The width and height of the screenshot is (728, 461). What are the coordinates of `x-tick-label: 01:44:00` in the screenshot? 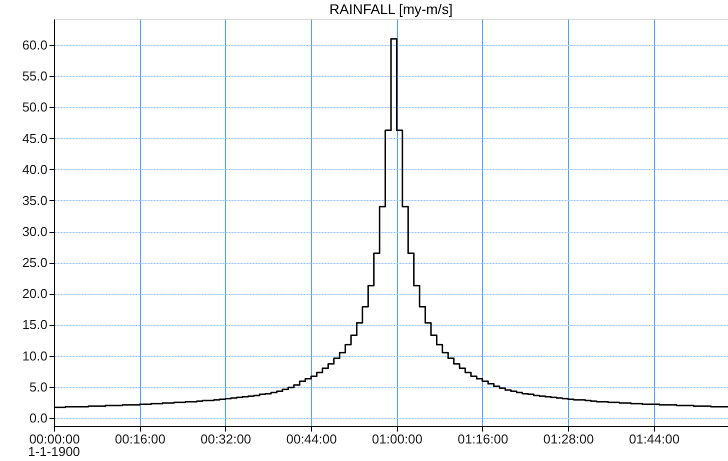 It's located at (654, 439).